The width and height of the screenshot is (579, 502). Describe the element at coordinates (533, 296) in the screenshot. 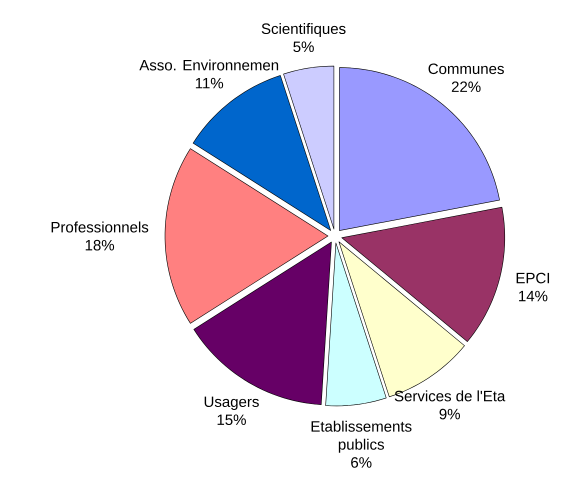

I see `data-label: 14%` at that location.